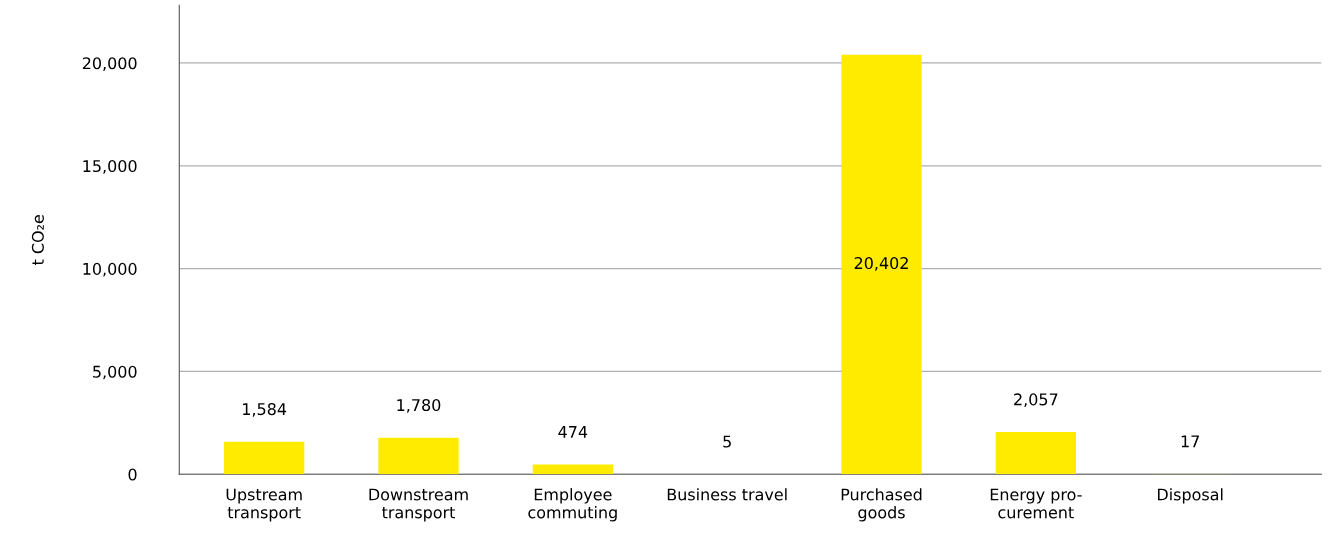  I want to click on data-label: 2,057, so click(1036, 400).